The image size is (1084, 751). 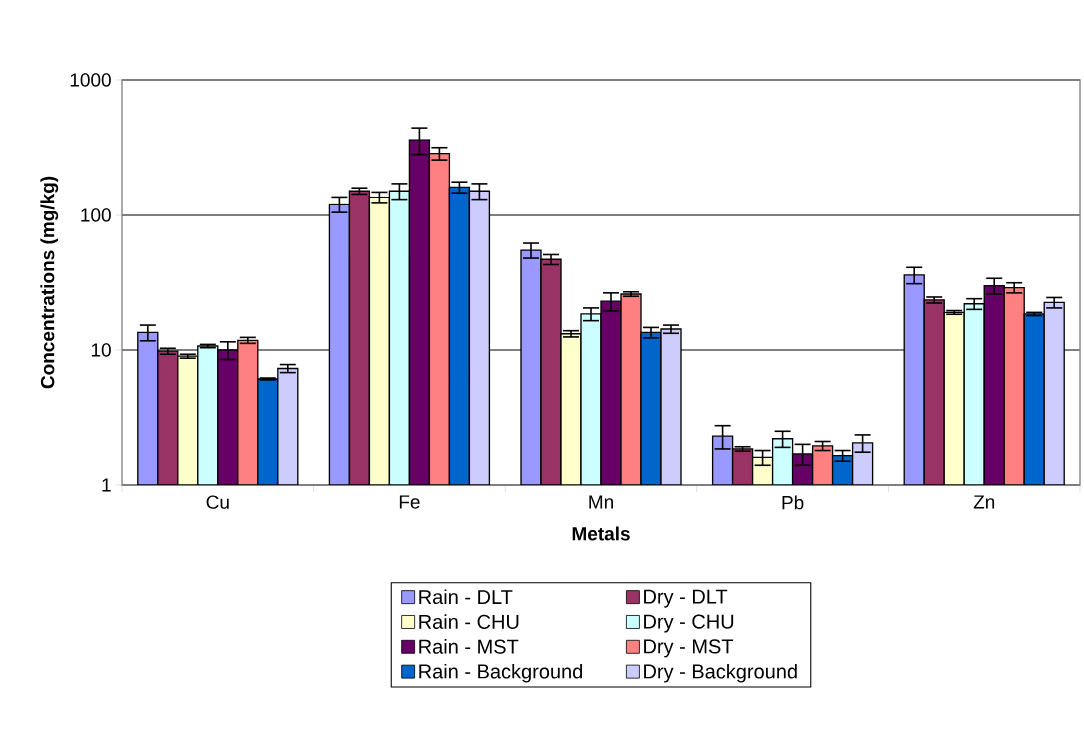 What do you see at coordinates (106, 485) in the screenshot?
I see `y-tick-label: 1` at bounding box center [106, 485].